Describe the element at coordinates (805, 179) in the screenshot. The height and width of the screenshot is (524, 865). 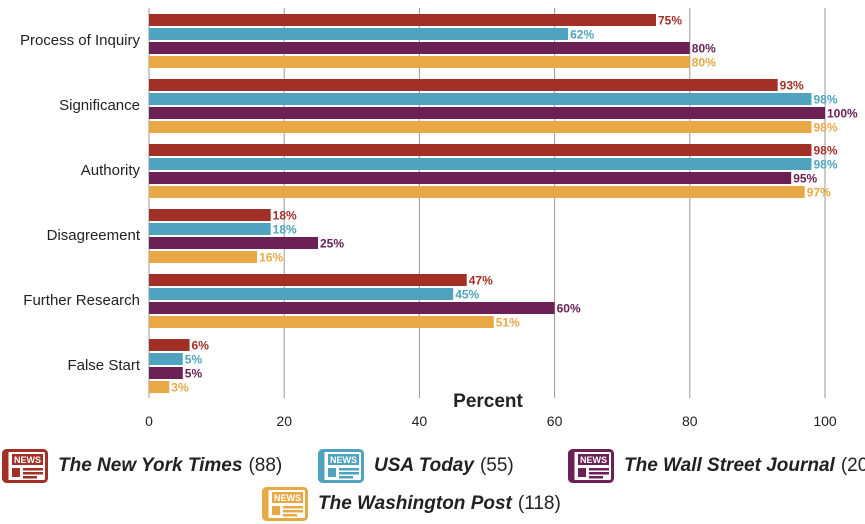
I see `data-label: 95%` at that location.